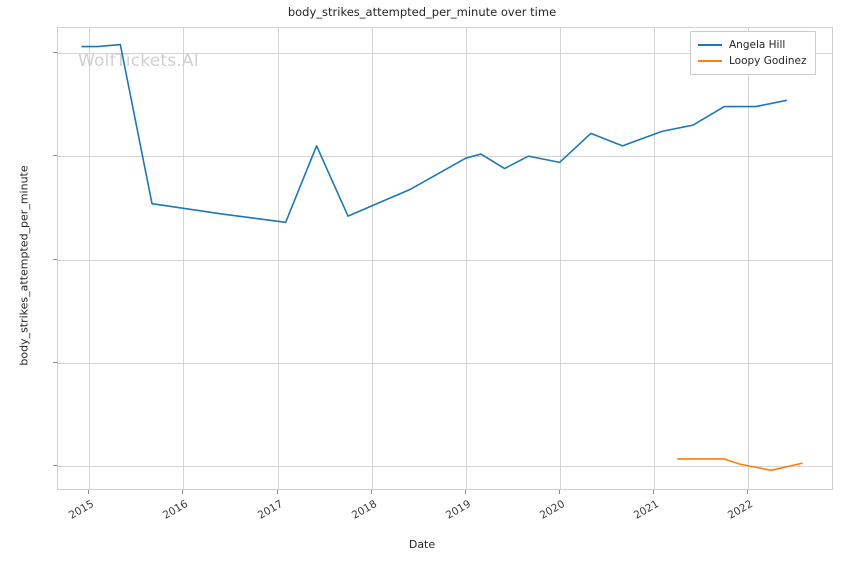 The width and height of the screenshot is (844, 561). I want to click on x-tick-label: 2019, so click(458, 510).